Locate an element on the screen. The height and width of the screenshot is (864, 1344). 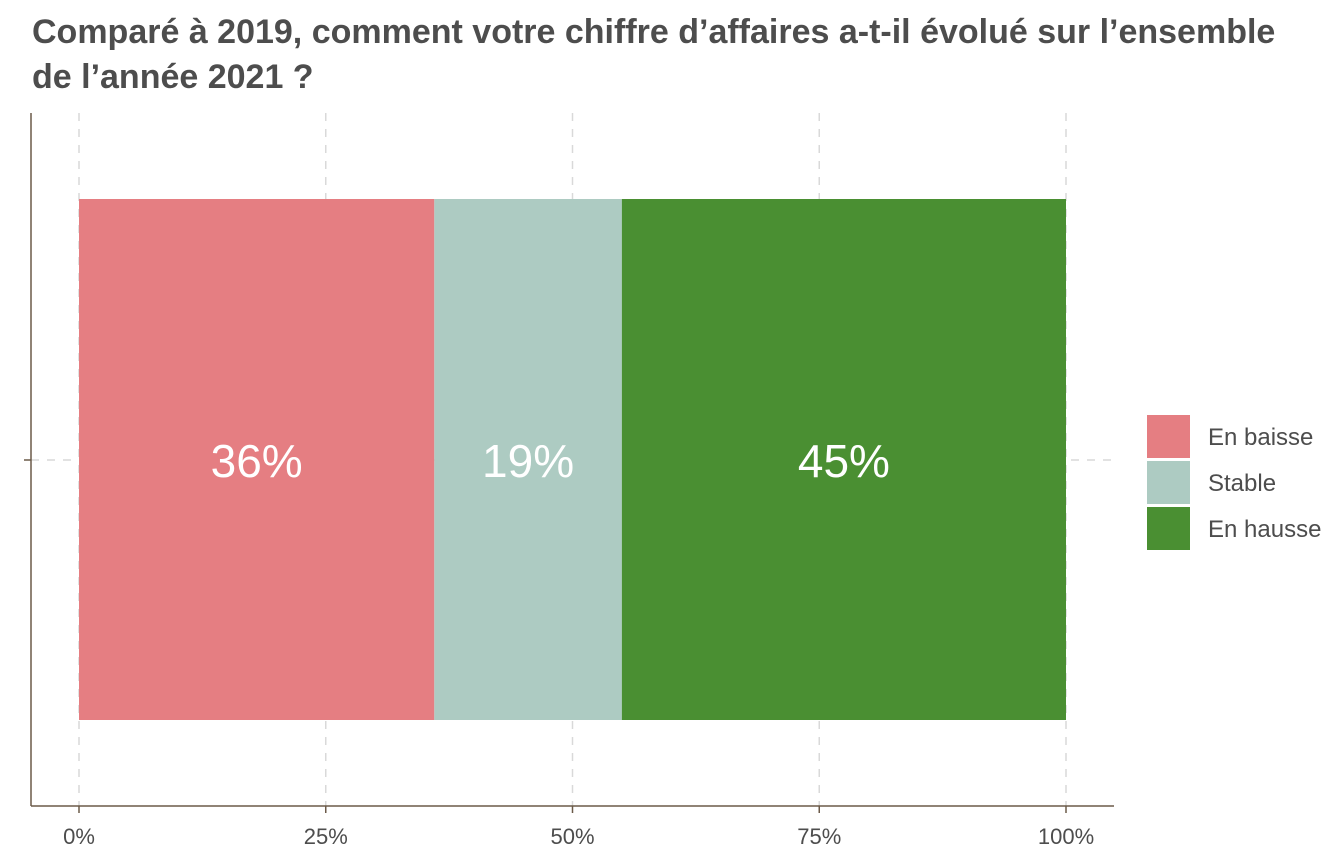
x-tick-label-4: 100% is located at coordinates (1066, 836).